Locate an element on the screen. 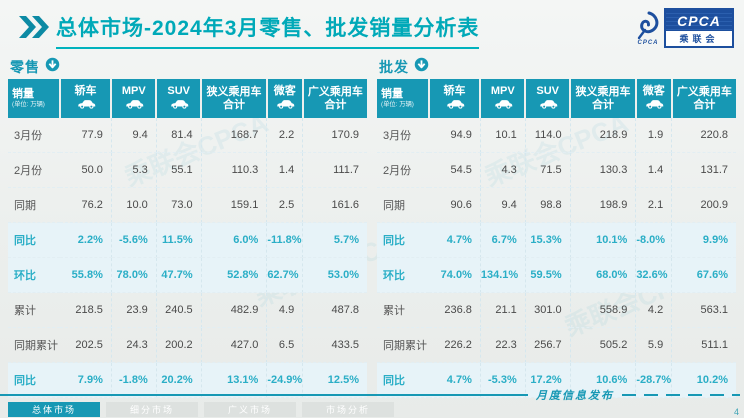 The height and width of the screenshot is (418, 744). row-label: 同比 is located at coordinates (403, 380).